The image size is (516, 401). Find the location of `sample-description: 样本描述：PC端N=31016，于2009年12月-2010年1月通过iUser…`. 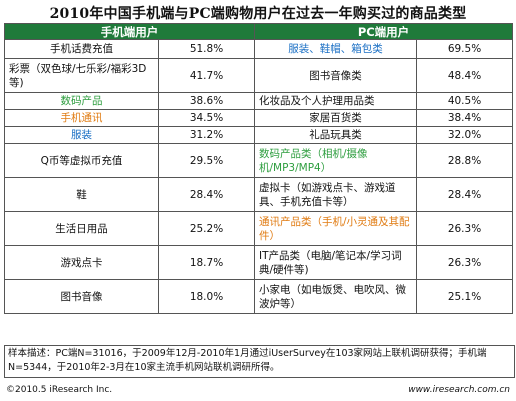

sample-description: 样本描述：PC端N=31016，于2009年12月-2010年1月通过iUser… is located at coordinates (259, 361).